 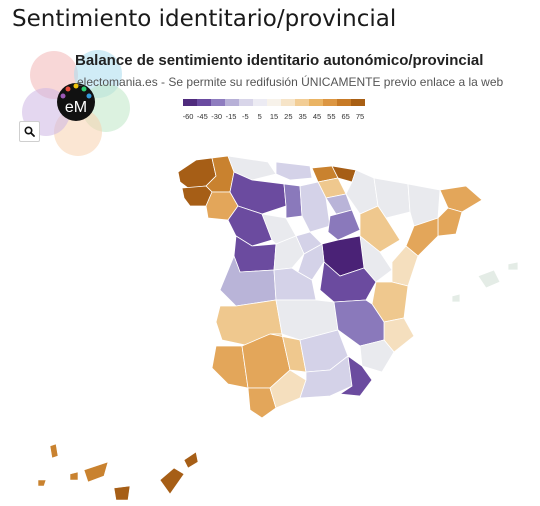 I want to click on province-soria, so click(x=344, y=225).